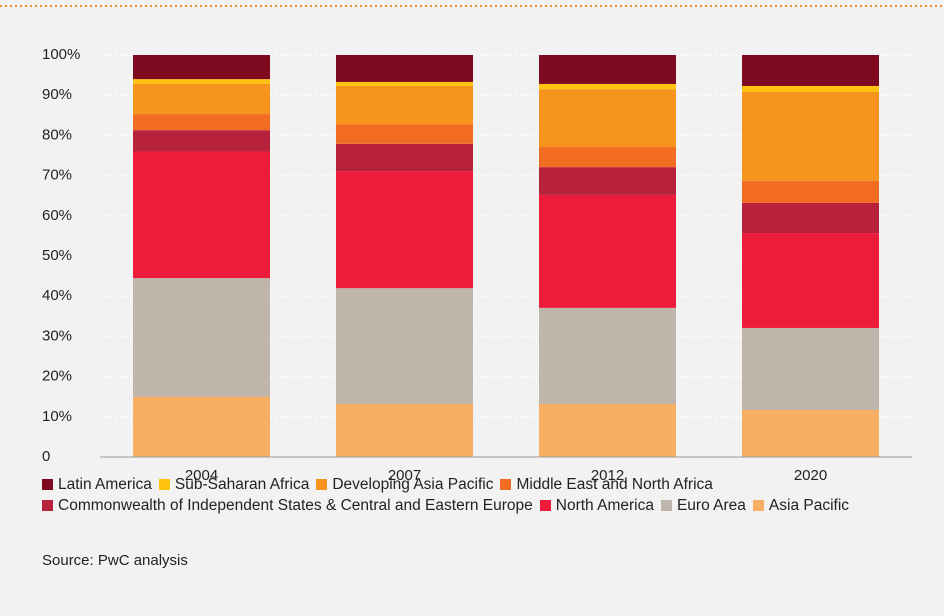 Image resolution: width=944 pixels, height=616 pixels. I want to click on y-tick-label: 20%, so click(57, 376).